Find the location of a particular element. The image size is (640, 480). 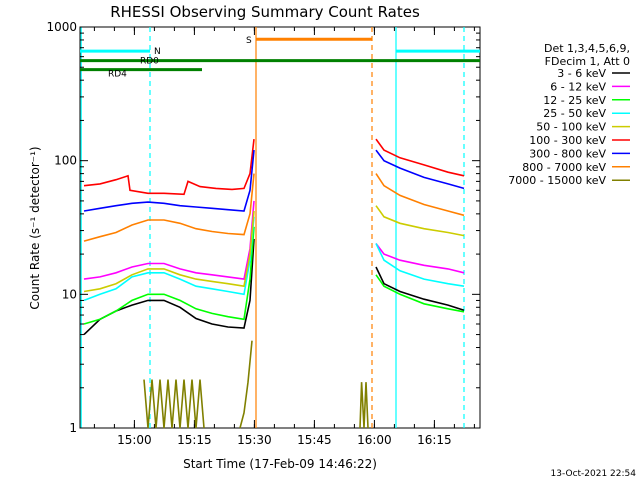

legend-header: Det 1,3,4,5,6,9, FDecim 1, Att 0 is located at coordinates (587, 55).